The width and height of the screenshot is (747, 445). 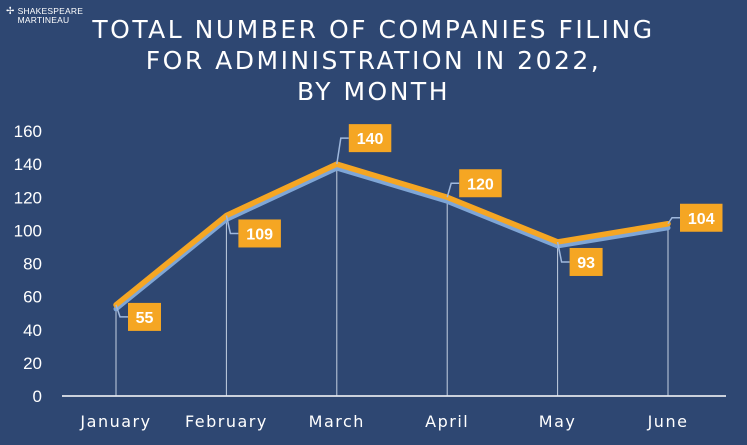 What do you see at coordinates (28, 230) in the screenshot?
I see `y-tick-label: 100` at bounding box center [28, 230].